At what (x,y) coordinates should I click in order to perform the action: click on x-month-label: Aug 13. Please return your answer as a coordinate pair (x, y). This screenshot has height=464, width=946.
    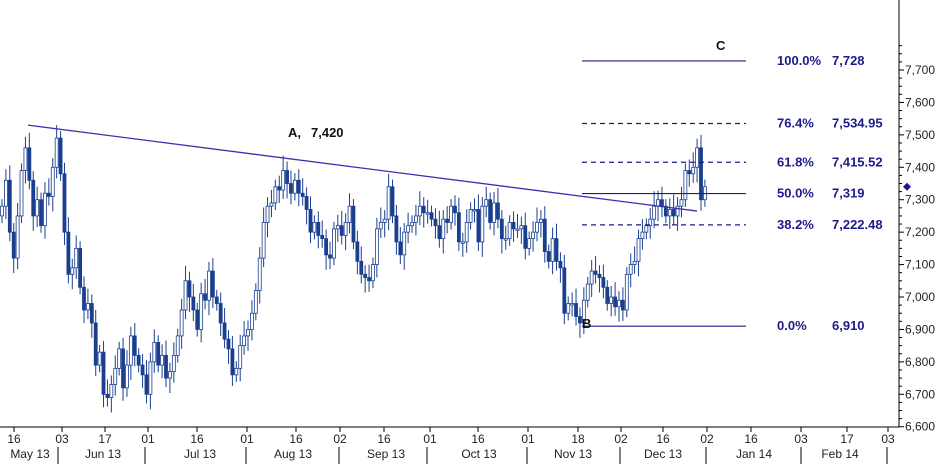
    Looking at the image, I should click on (293, 454).